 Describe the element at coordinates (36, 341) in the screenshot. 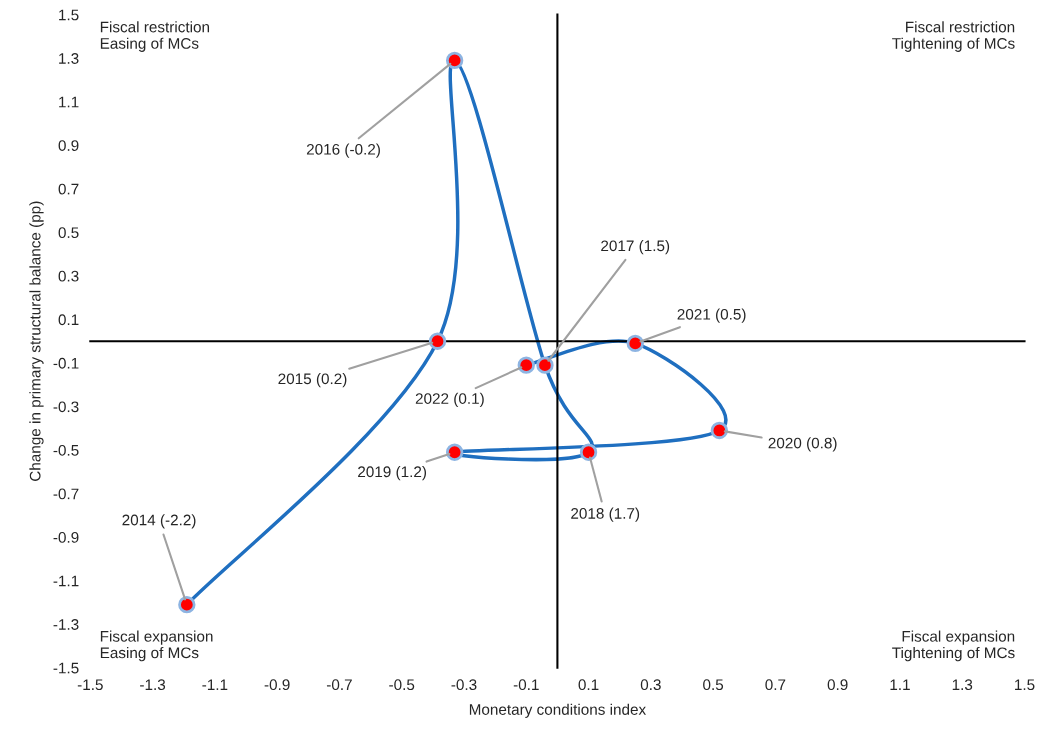

I see `y-axis-title: Change in primary structural balance (pp)` at that location.